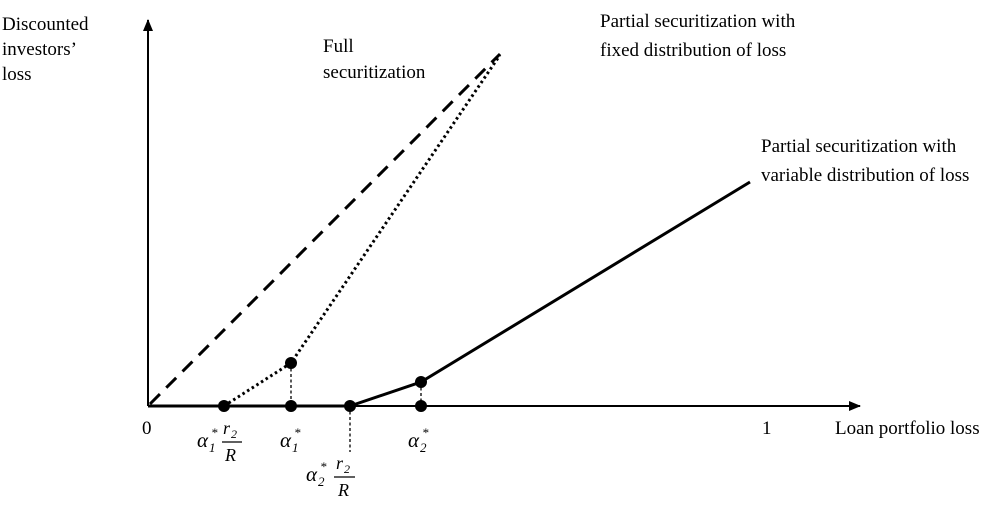  What do you see at coordinates (291, 406) in the screenshot?
I see `point-a1-axis` at bounding box center [291, 406].